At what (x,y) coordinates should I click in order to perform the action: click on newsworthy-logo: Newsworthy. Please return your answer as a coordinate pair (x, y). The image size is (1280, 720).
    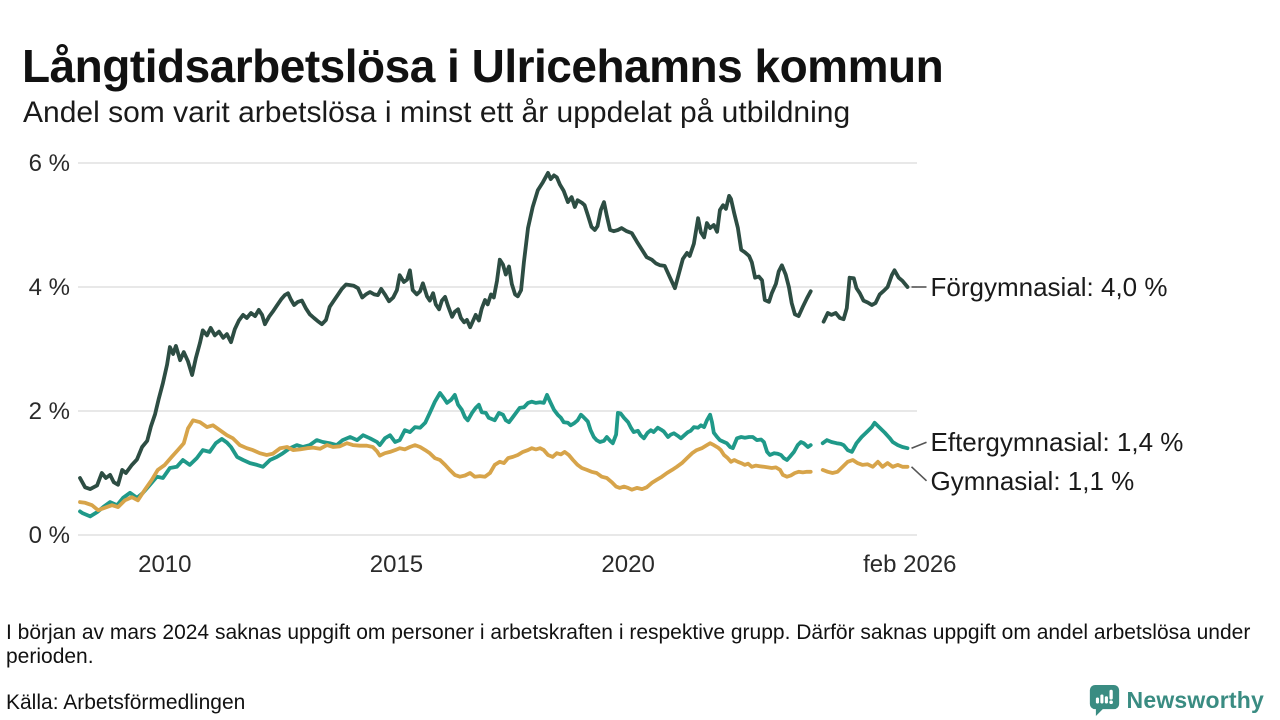
    Looking at the image, I should click on (1176, 700).